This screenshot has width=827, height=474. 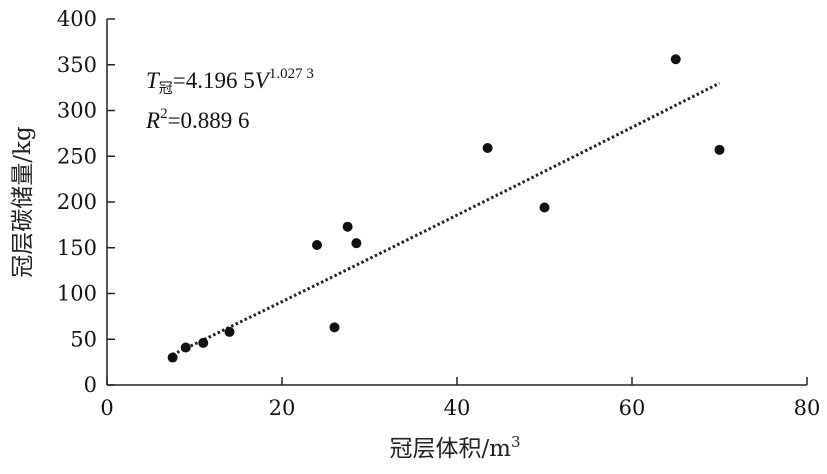 What do you see at coordinates (83, 339) in the screenshot?
I see `y-tick-label: 50` at bounding box center [83, 339].